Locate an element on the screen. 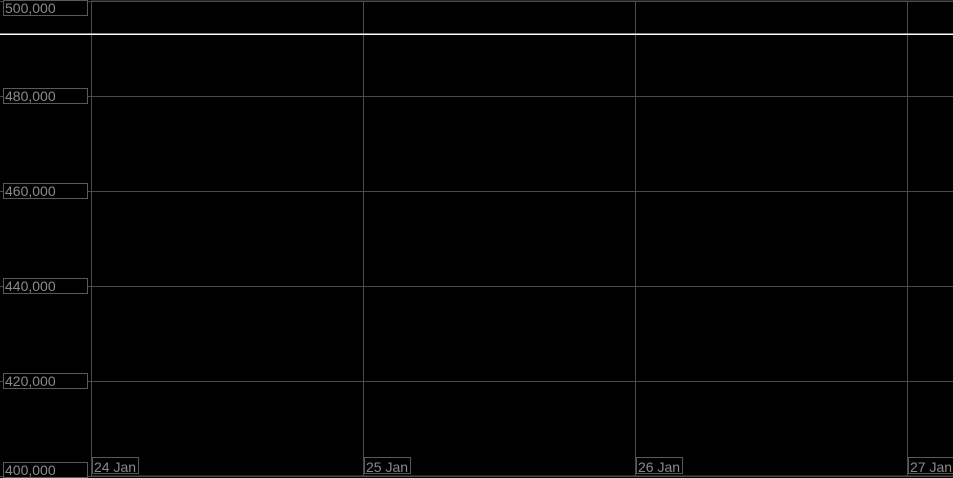 The width and height of the screenshot is (953, 478). y-tick-label: 420,000 is located at coordinates (30, 381).